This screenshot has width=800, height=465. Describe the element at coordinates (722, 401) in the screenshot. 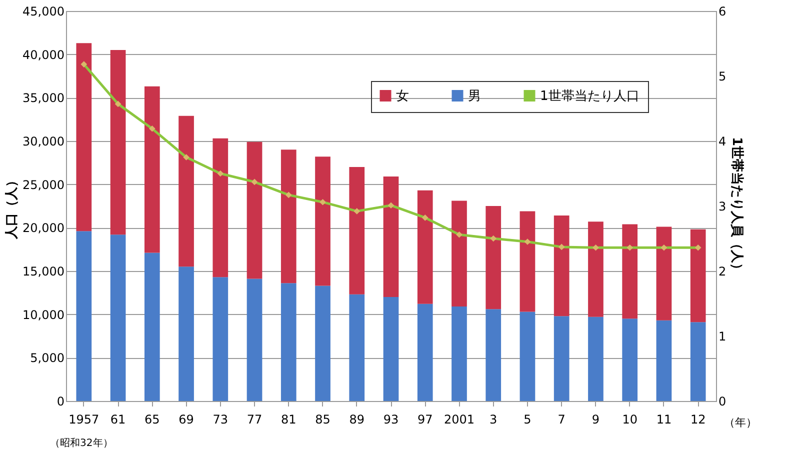

I see `y2-tick-label: 0` at that location.